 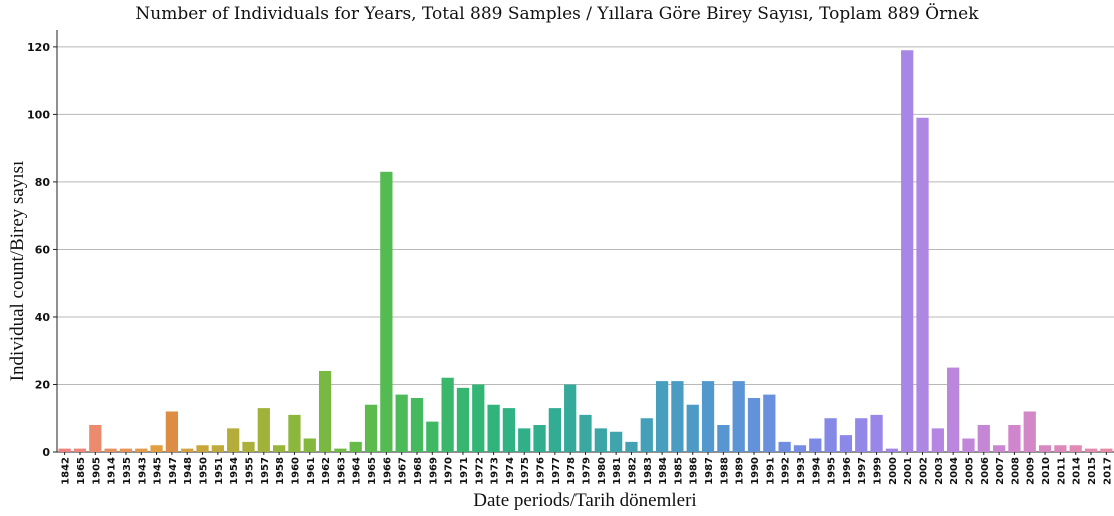 What do you see at coordinates (1077, 471) in the screenshot?
I see `x-tick-label: 2014` at bounding box center [1077, 471].